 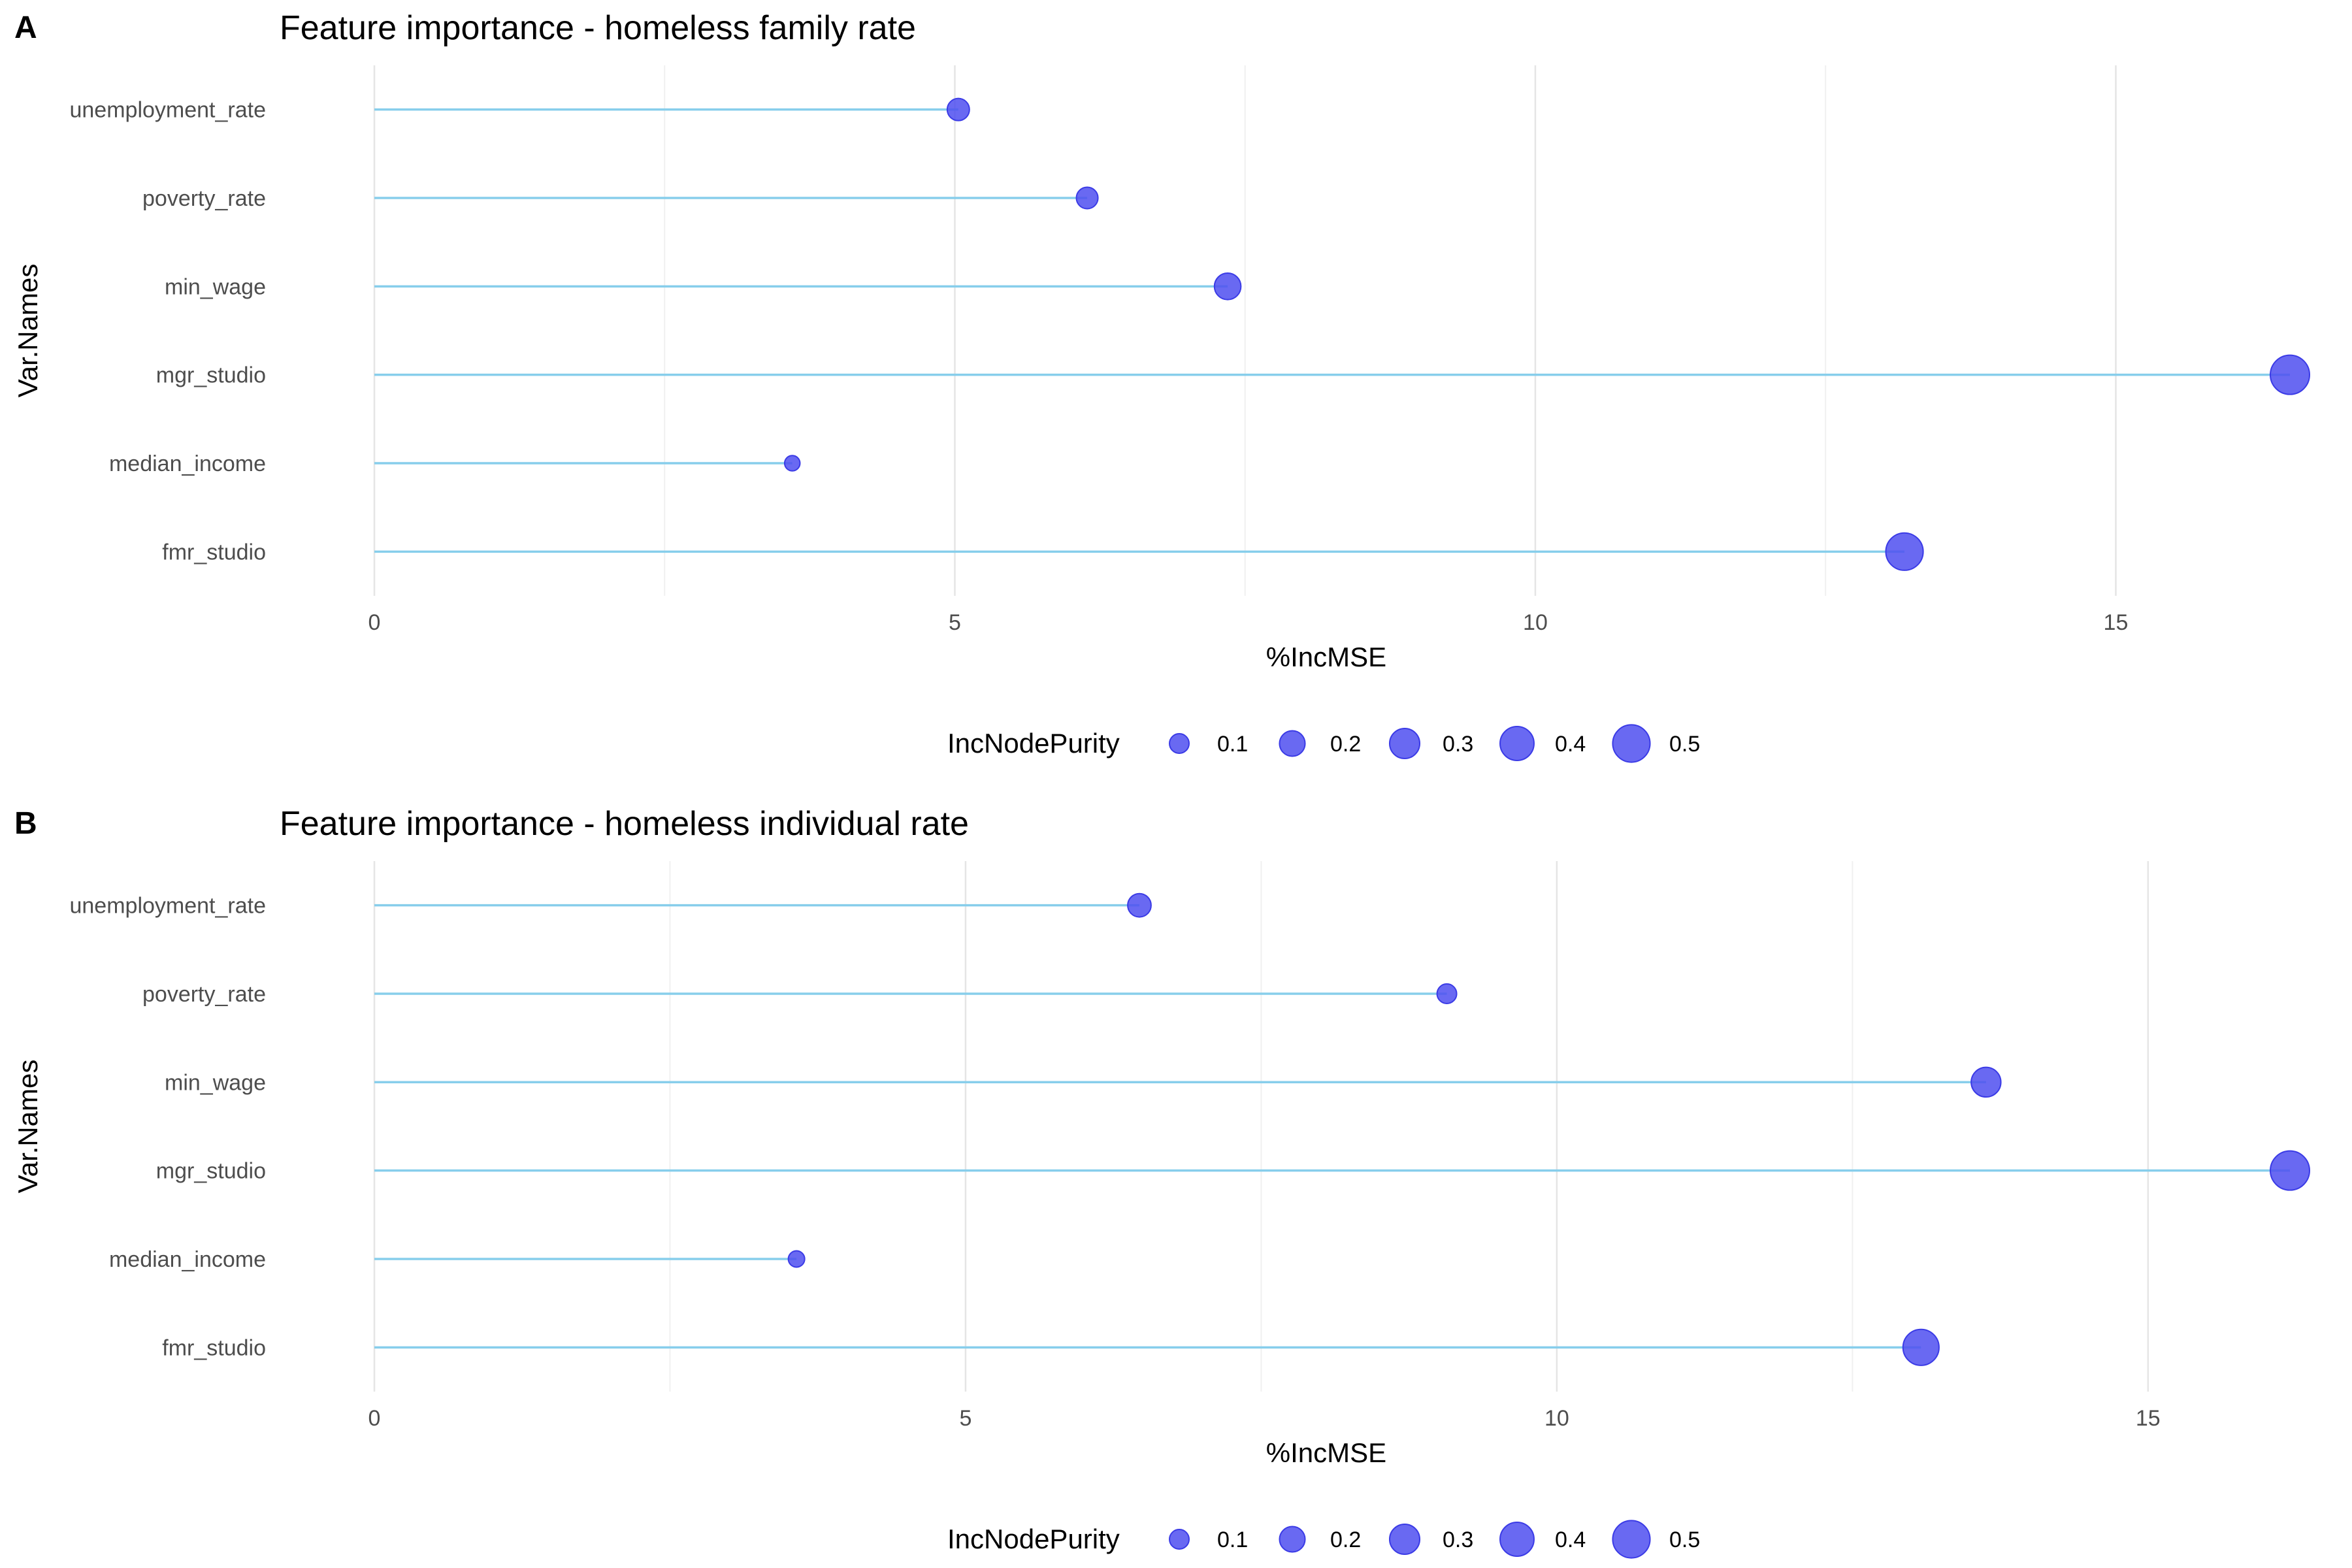 What do you see at coordinates (25, 27) in the screenshot?
I see `panel-0-tag: A` at bounding box center [25, 27].